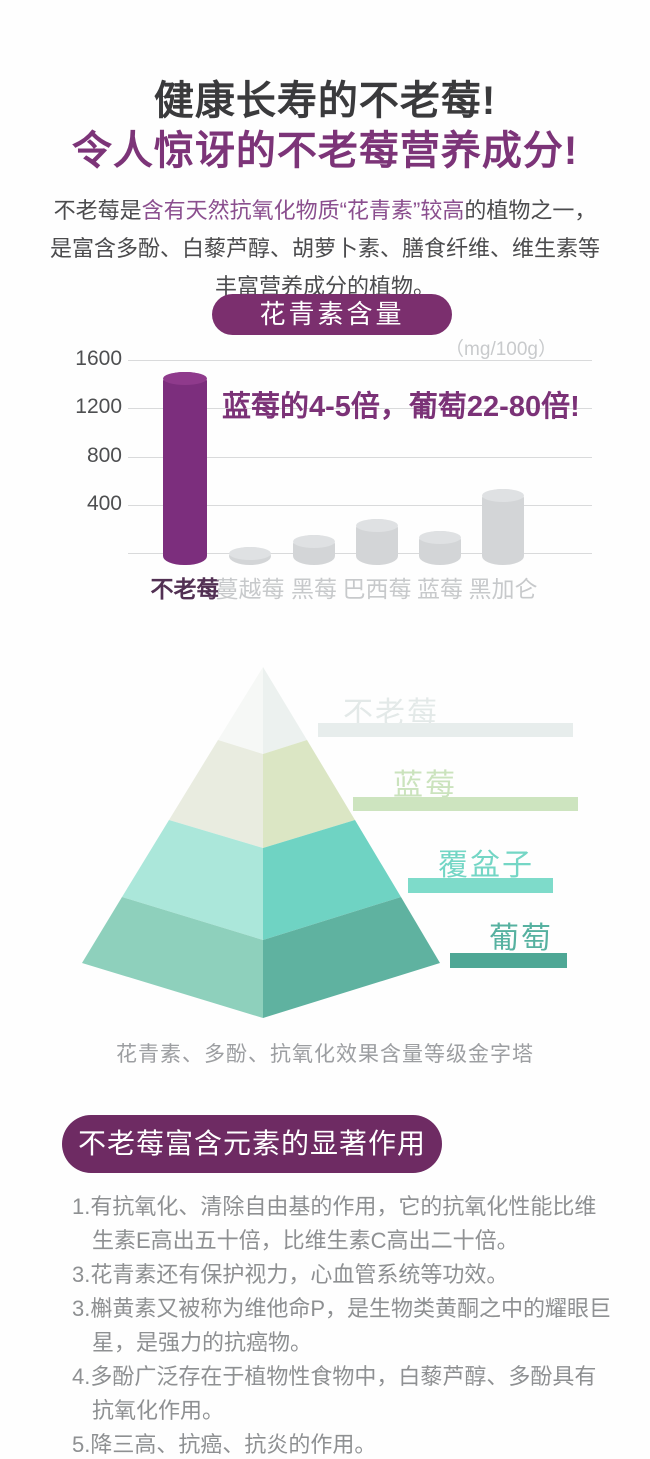 The height and width of the screenshot is (1459, 650). What do you see at coordinates (503, 589) in the screenshot?
I see `x-label-黑加仑: 黑加仑` at bounding box center [503, 589].